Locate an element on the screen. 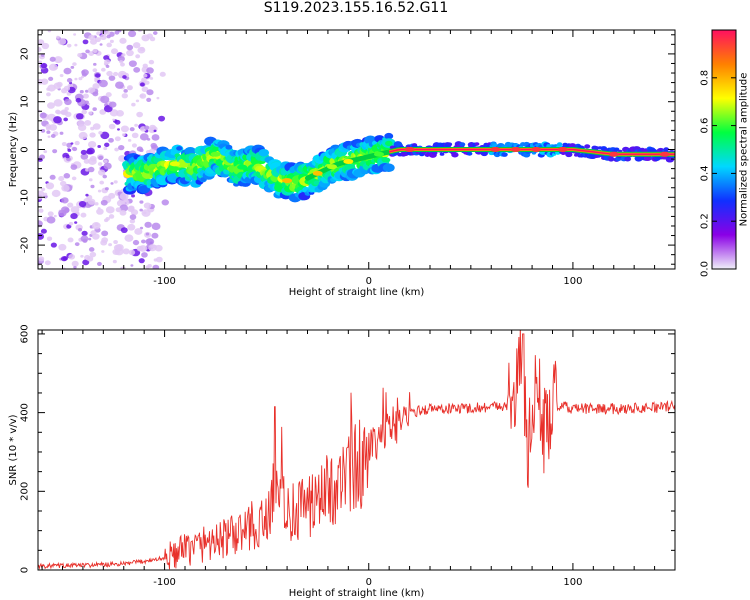  x-tick-label: 100 is located at coordinates (572, 281).